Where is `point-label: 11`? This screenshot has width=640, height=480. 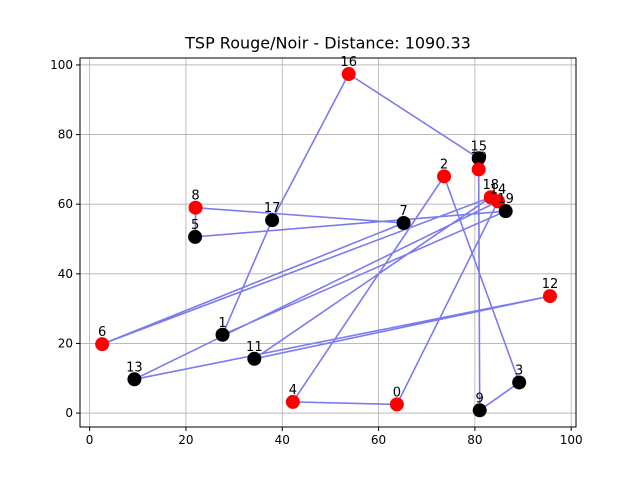
point-label: 11 is located at coordinates (254, 347).